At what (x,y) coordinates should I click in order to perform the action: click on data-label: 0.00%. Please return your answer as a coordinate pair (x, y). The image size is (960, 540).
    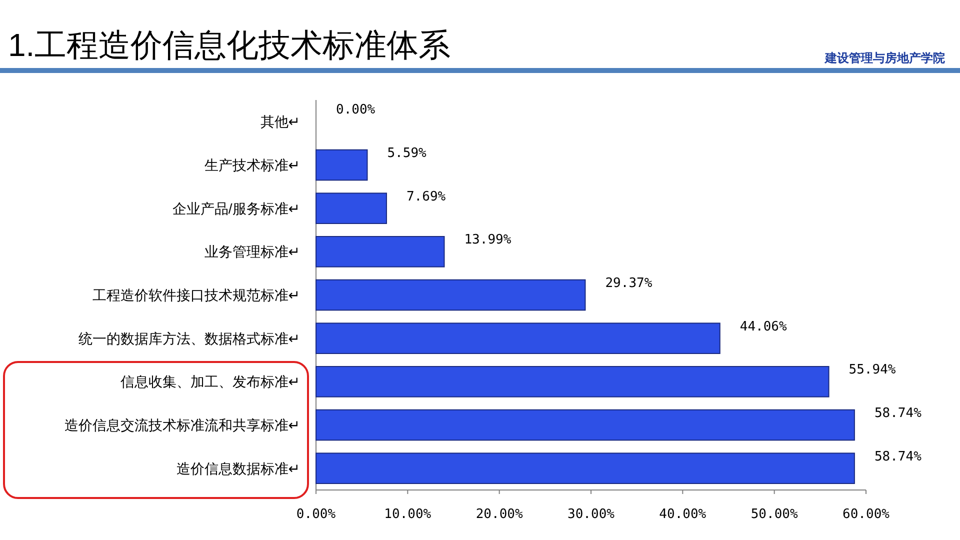
    Looking at the image, I should click on (356, 110).